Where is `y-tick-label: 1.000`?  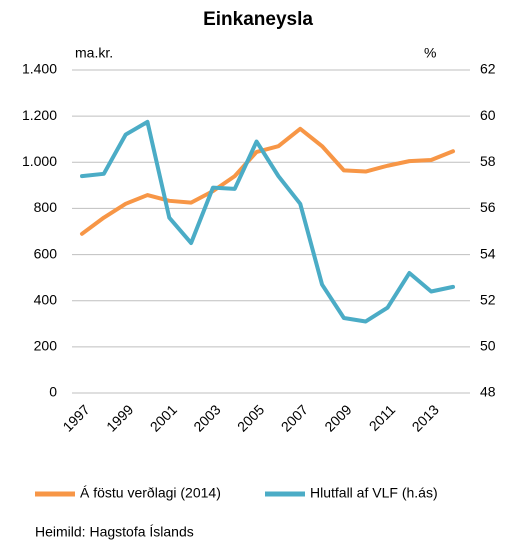 y-tick-label: 1.000 is located at coordinates (39, 161).